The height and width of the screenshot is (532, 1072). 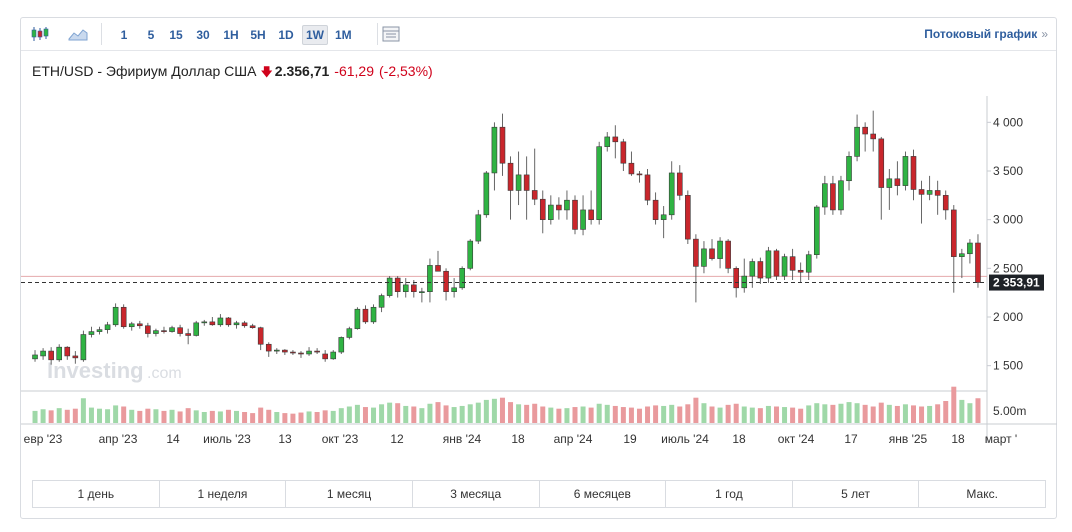 I want to click on range-button: 1 месяц, so click(x=349, y=494).